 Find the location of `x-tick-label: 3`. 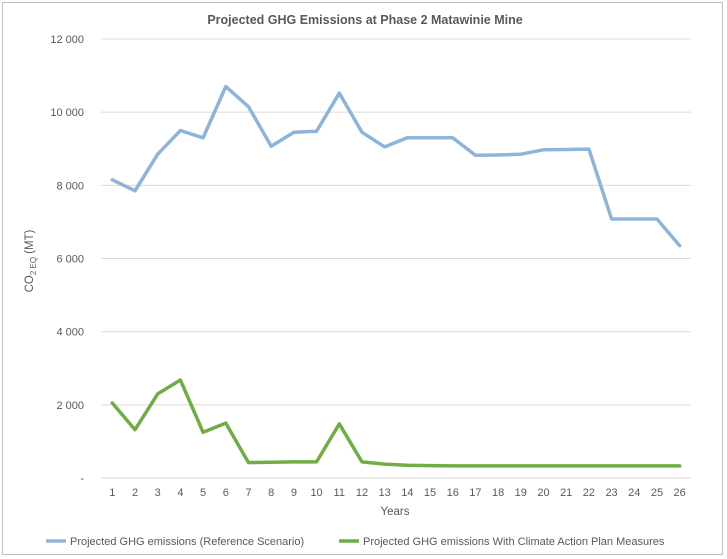

x-tick-label: 3 is located at coordinates (158, 493).